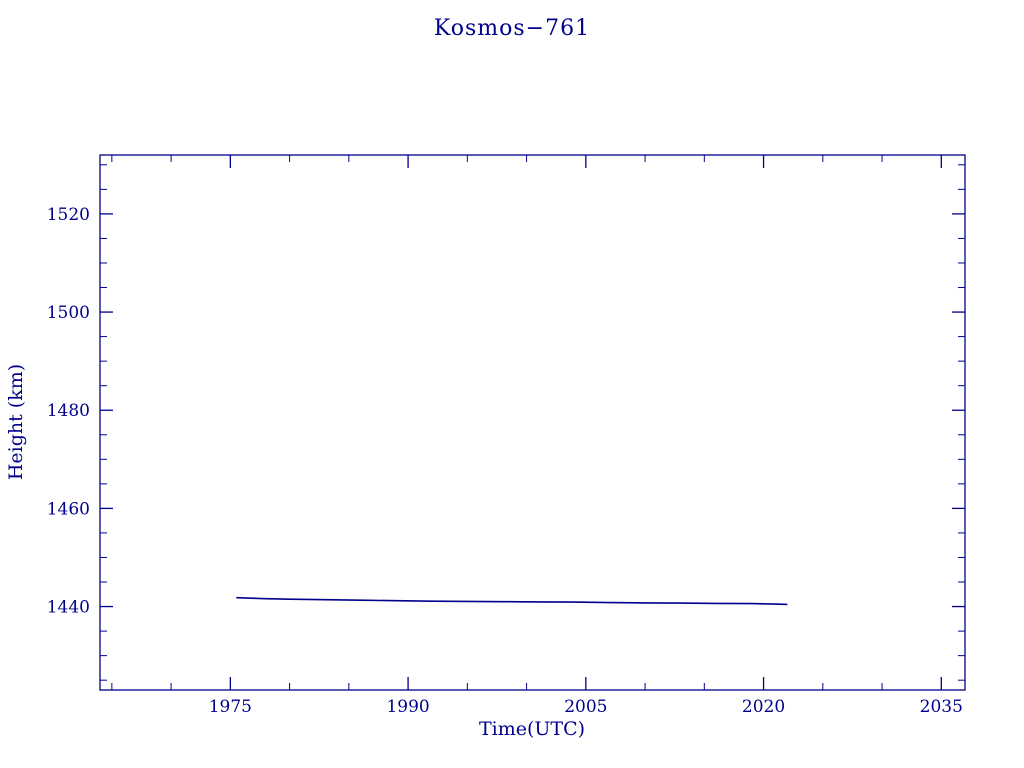 The height and width of the screenshot is (768, 1024). What do you see at coordinates (407, 707) in the screenshot?
I see `x-tick-label: 1990` at bounding box center [407, 707].